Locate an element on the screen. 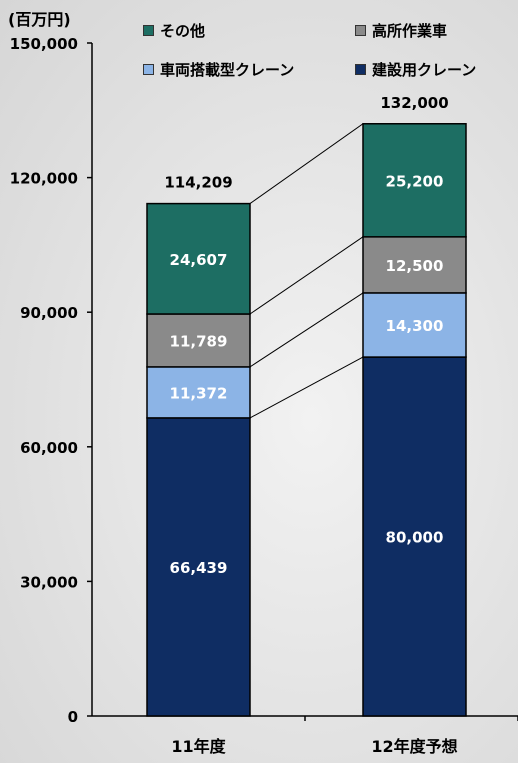 The height and width of the screenshot is (763, 518). data-label: 12,500 is located at coordinates (415, 266).